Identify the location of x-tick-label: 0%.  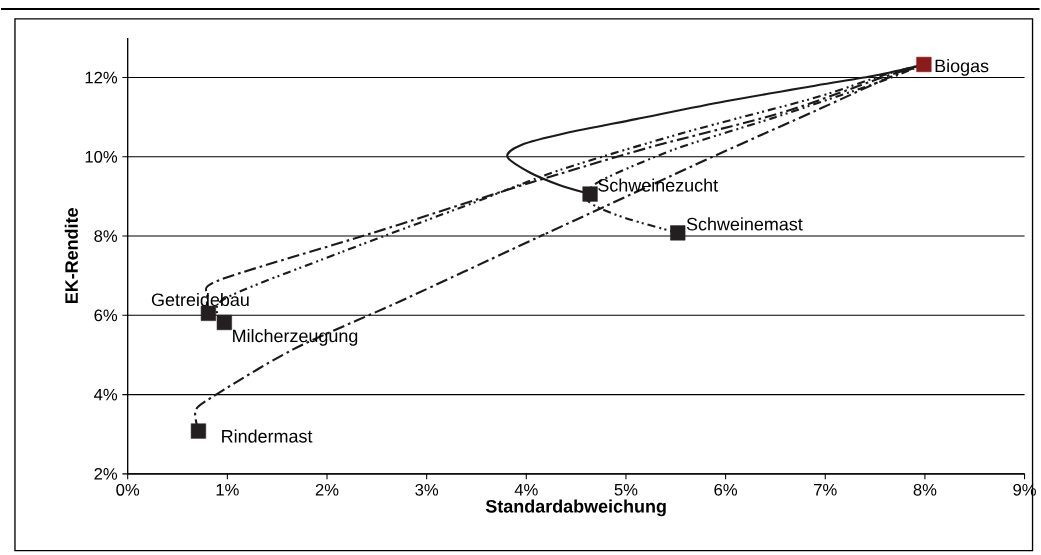
(128, 490).